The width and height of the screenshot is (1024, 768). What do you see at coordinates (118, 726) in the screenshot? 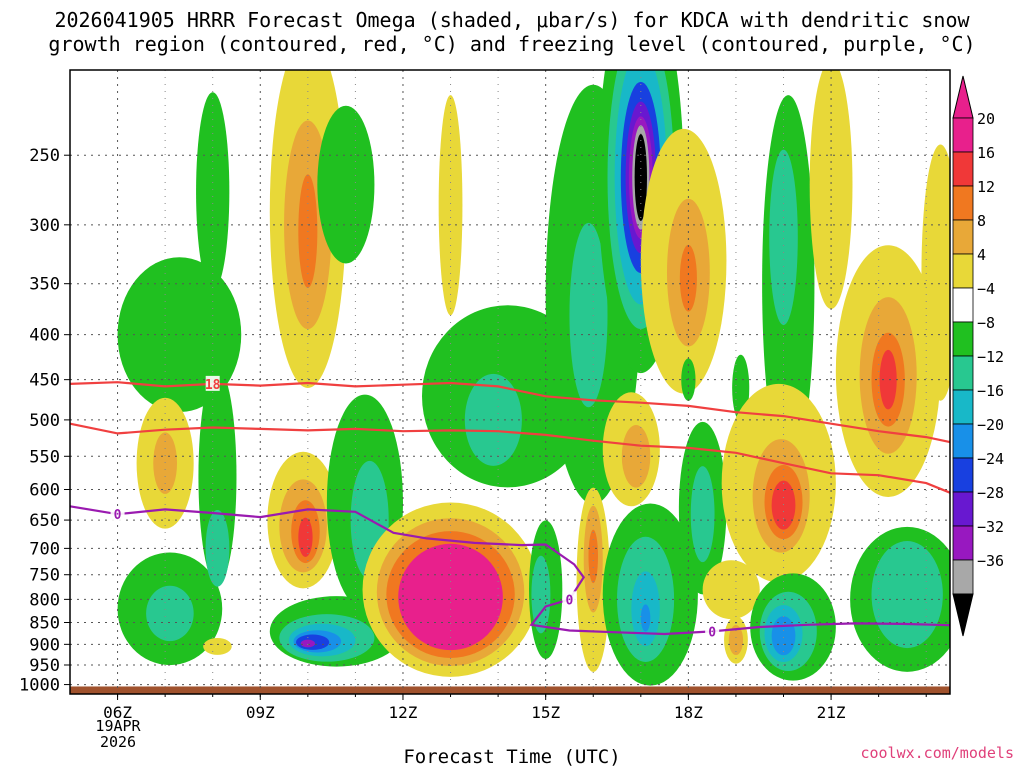
I see `date-label-day: 19APR` at bounding box center [118, 726].